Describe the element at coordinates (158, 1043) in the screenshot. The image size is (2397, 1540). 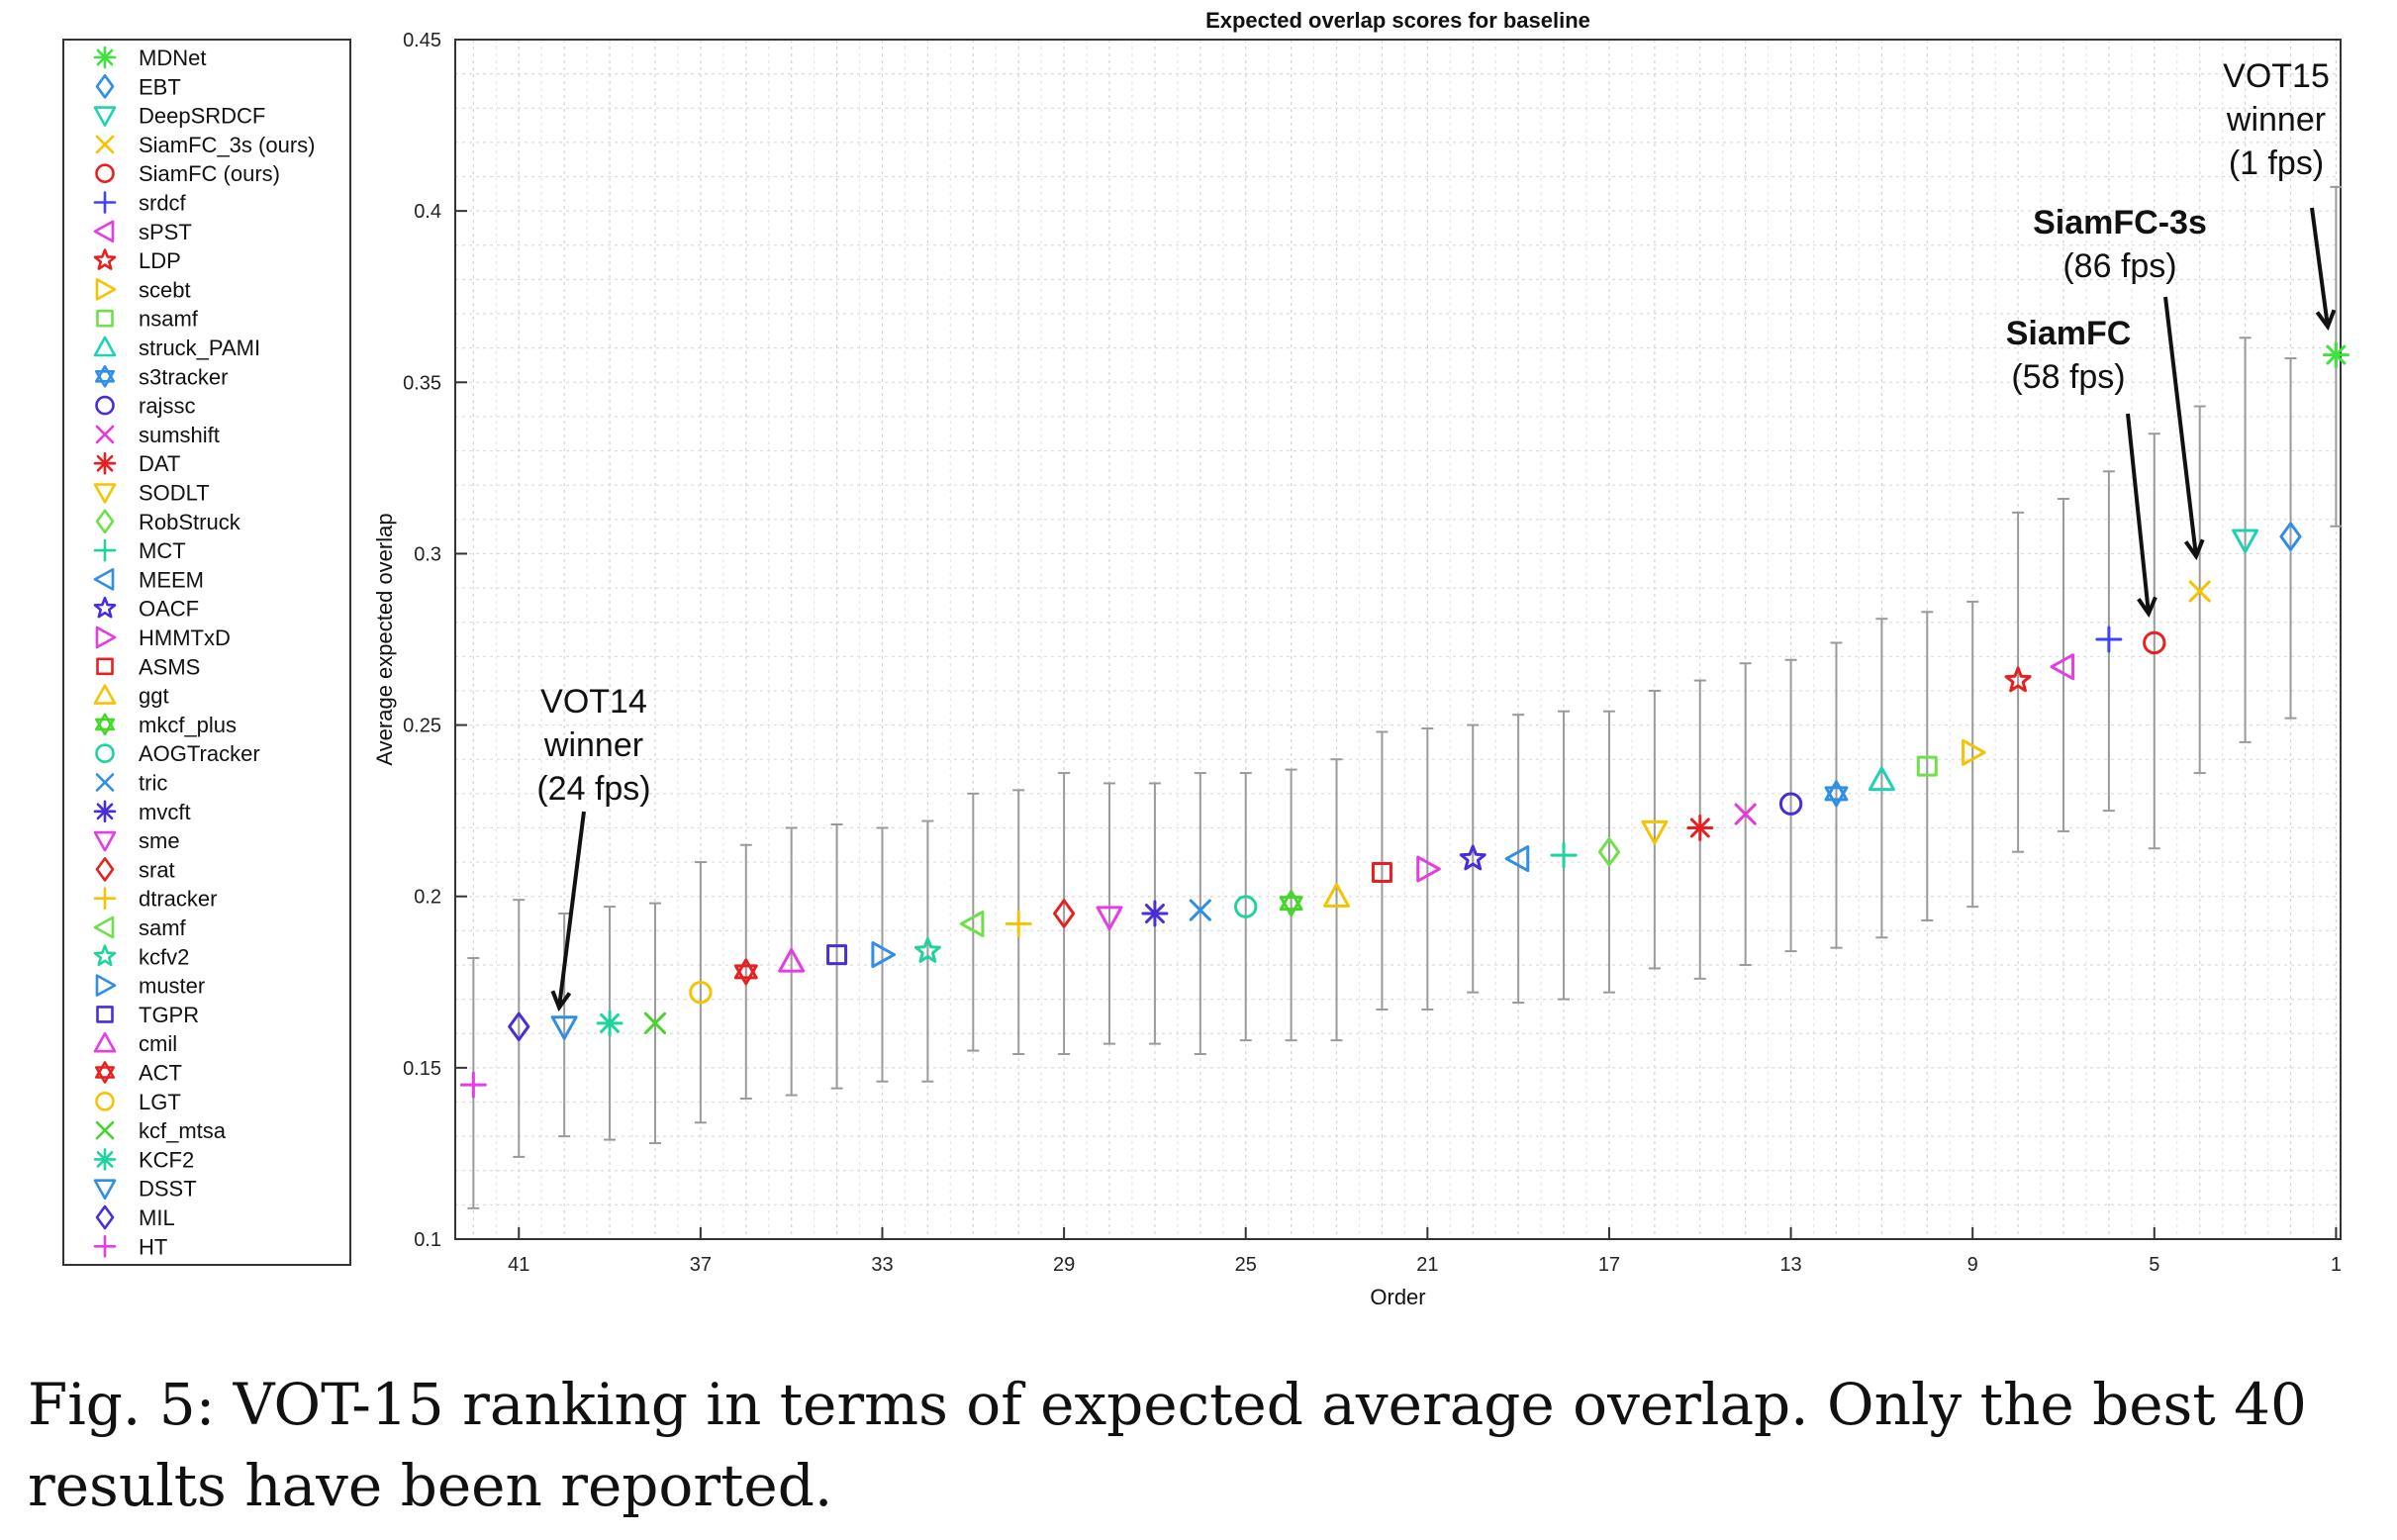
I see `legend-label: cmil` at that location.